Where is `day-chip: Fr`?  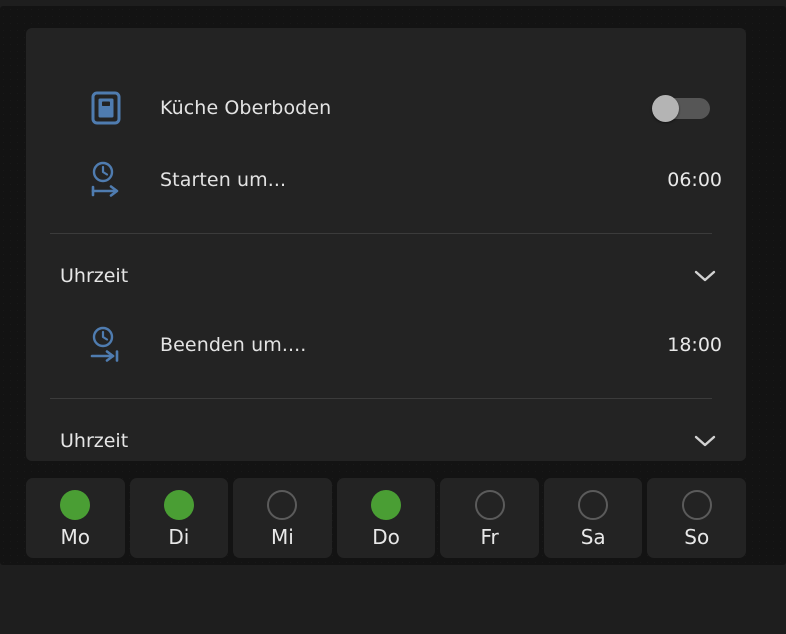 day-chip: Fr is located at coordinates (489, 518).